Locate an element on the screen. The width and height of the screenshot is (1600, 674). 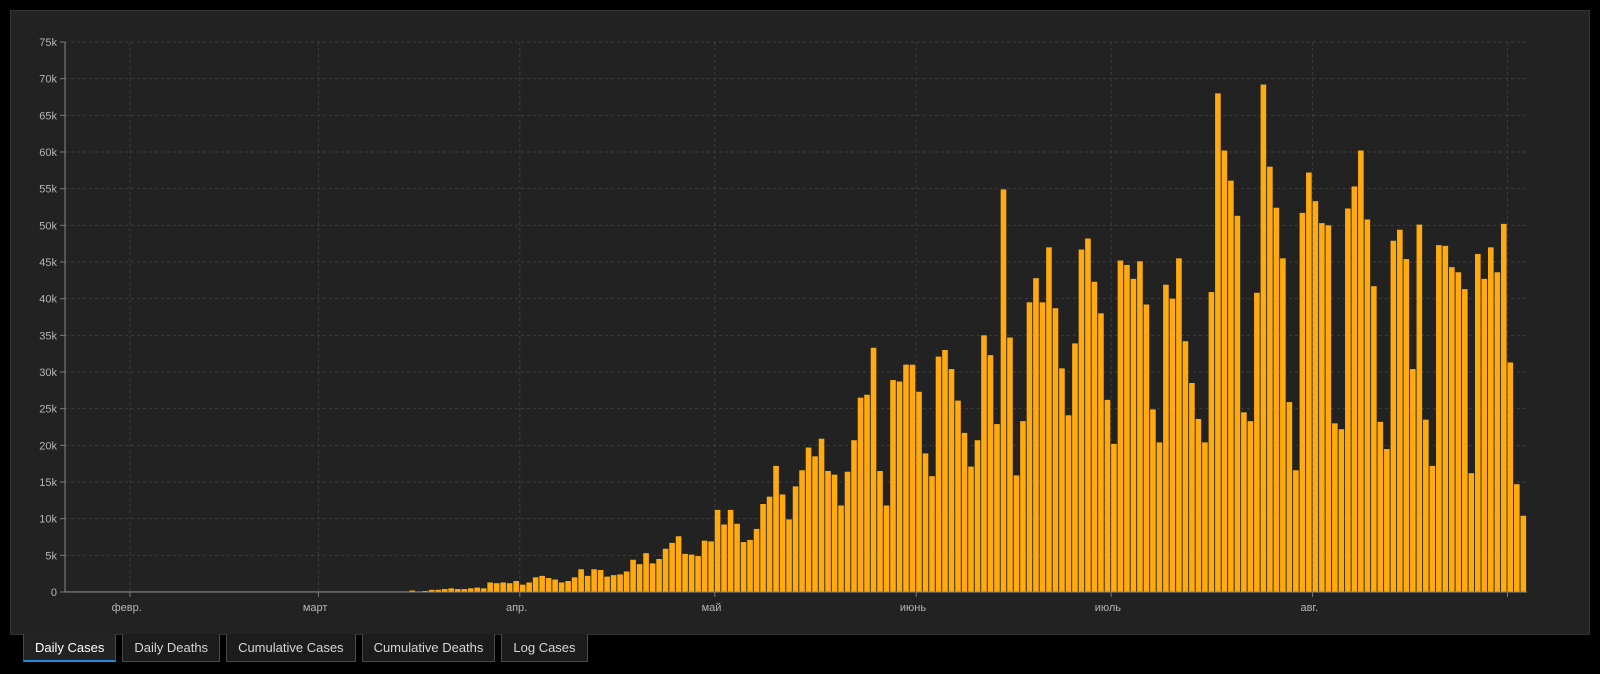
y-tick-label: 40k is located at coordinates (48, 300).